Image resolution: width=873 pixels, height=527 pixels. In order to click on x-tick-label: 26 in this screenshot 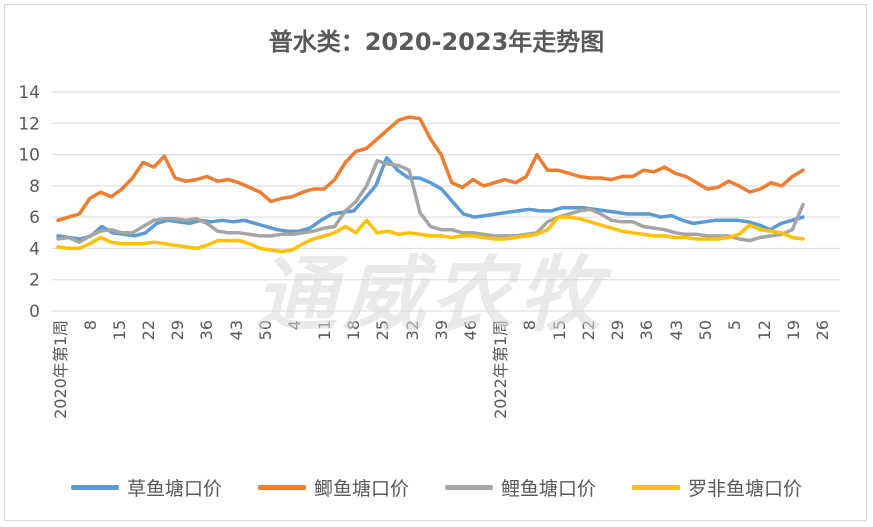, I will do `click(822, 330)`.